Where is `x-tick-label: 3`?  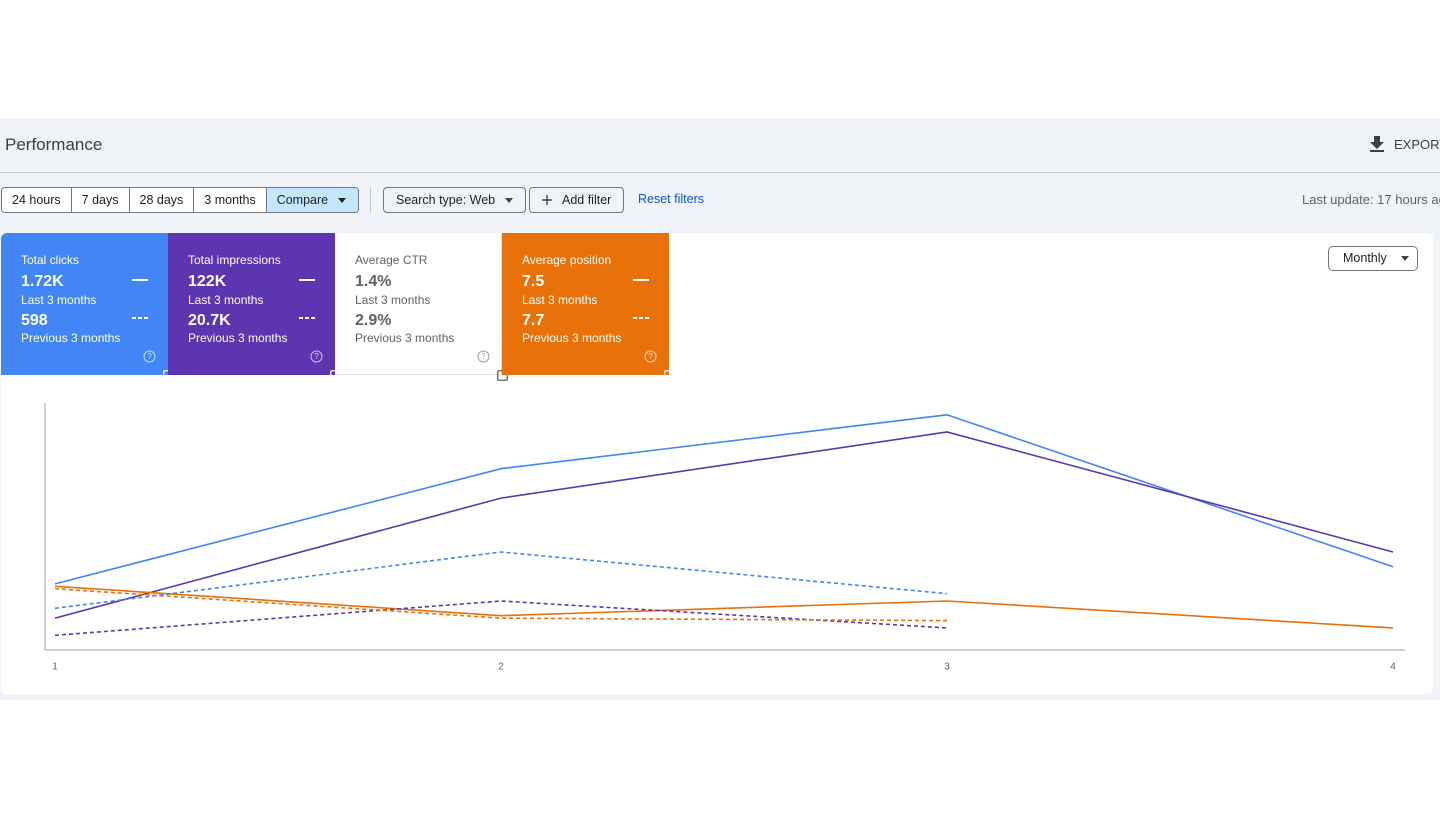 x-tick-label: 3 is located at coordinates (947, 667).